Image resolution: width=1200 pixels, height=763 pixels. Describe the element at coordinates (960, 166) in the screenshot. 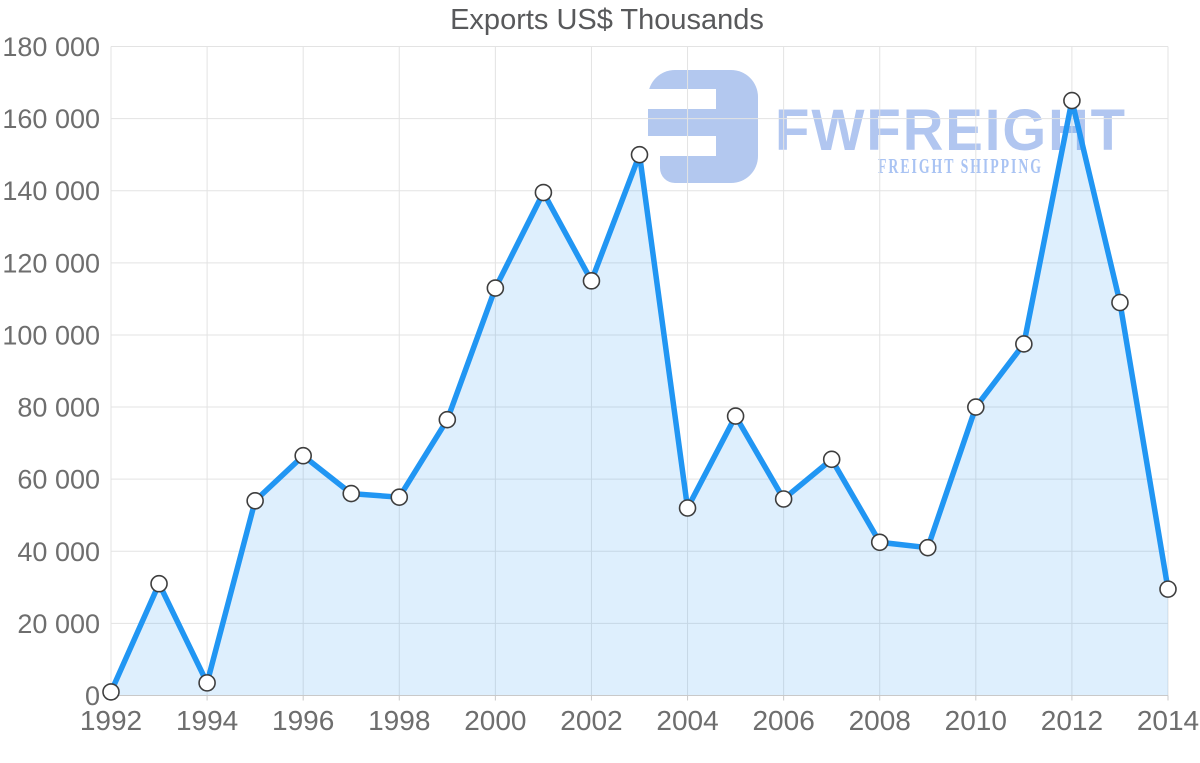

I see `watermark-tagline-text: FREIGHT SHIPPING` at that location.